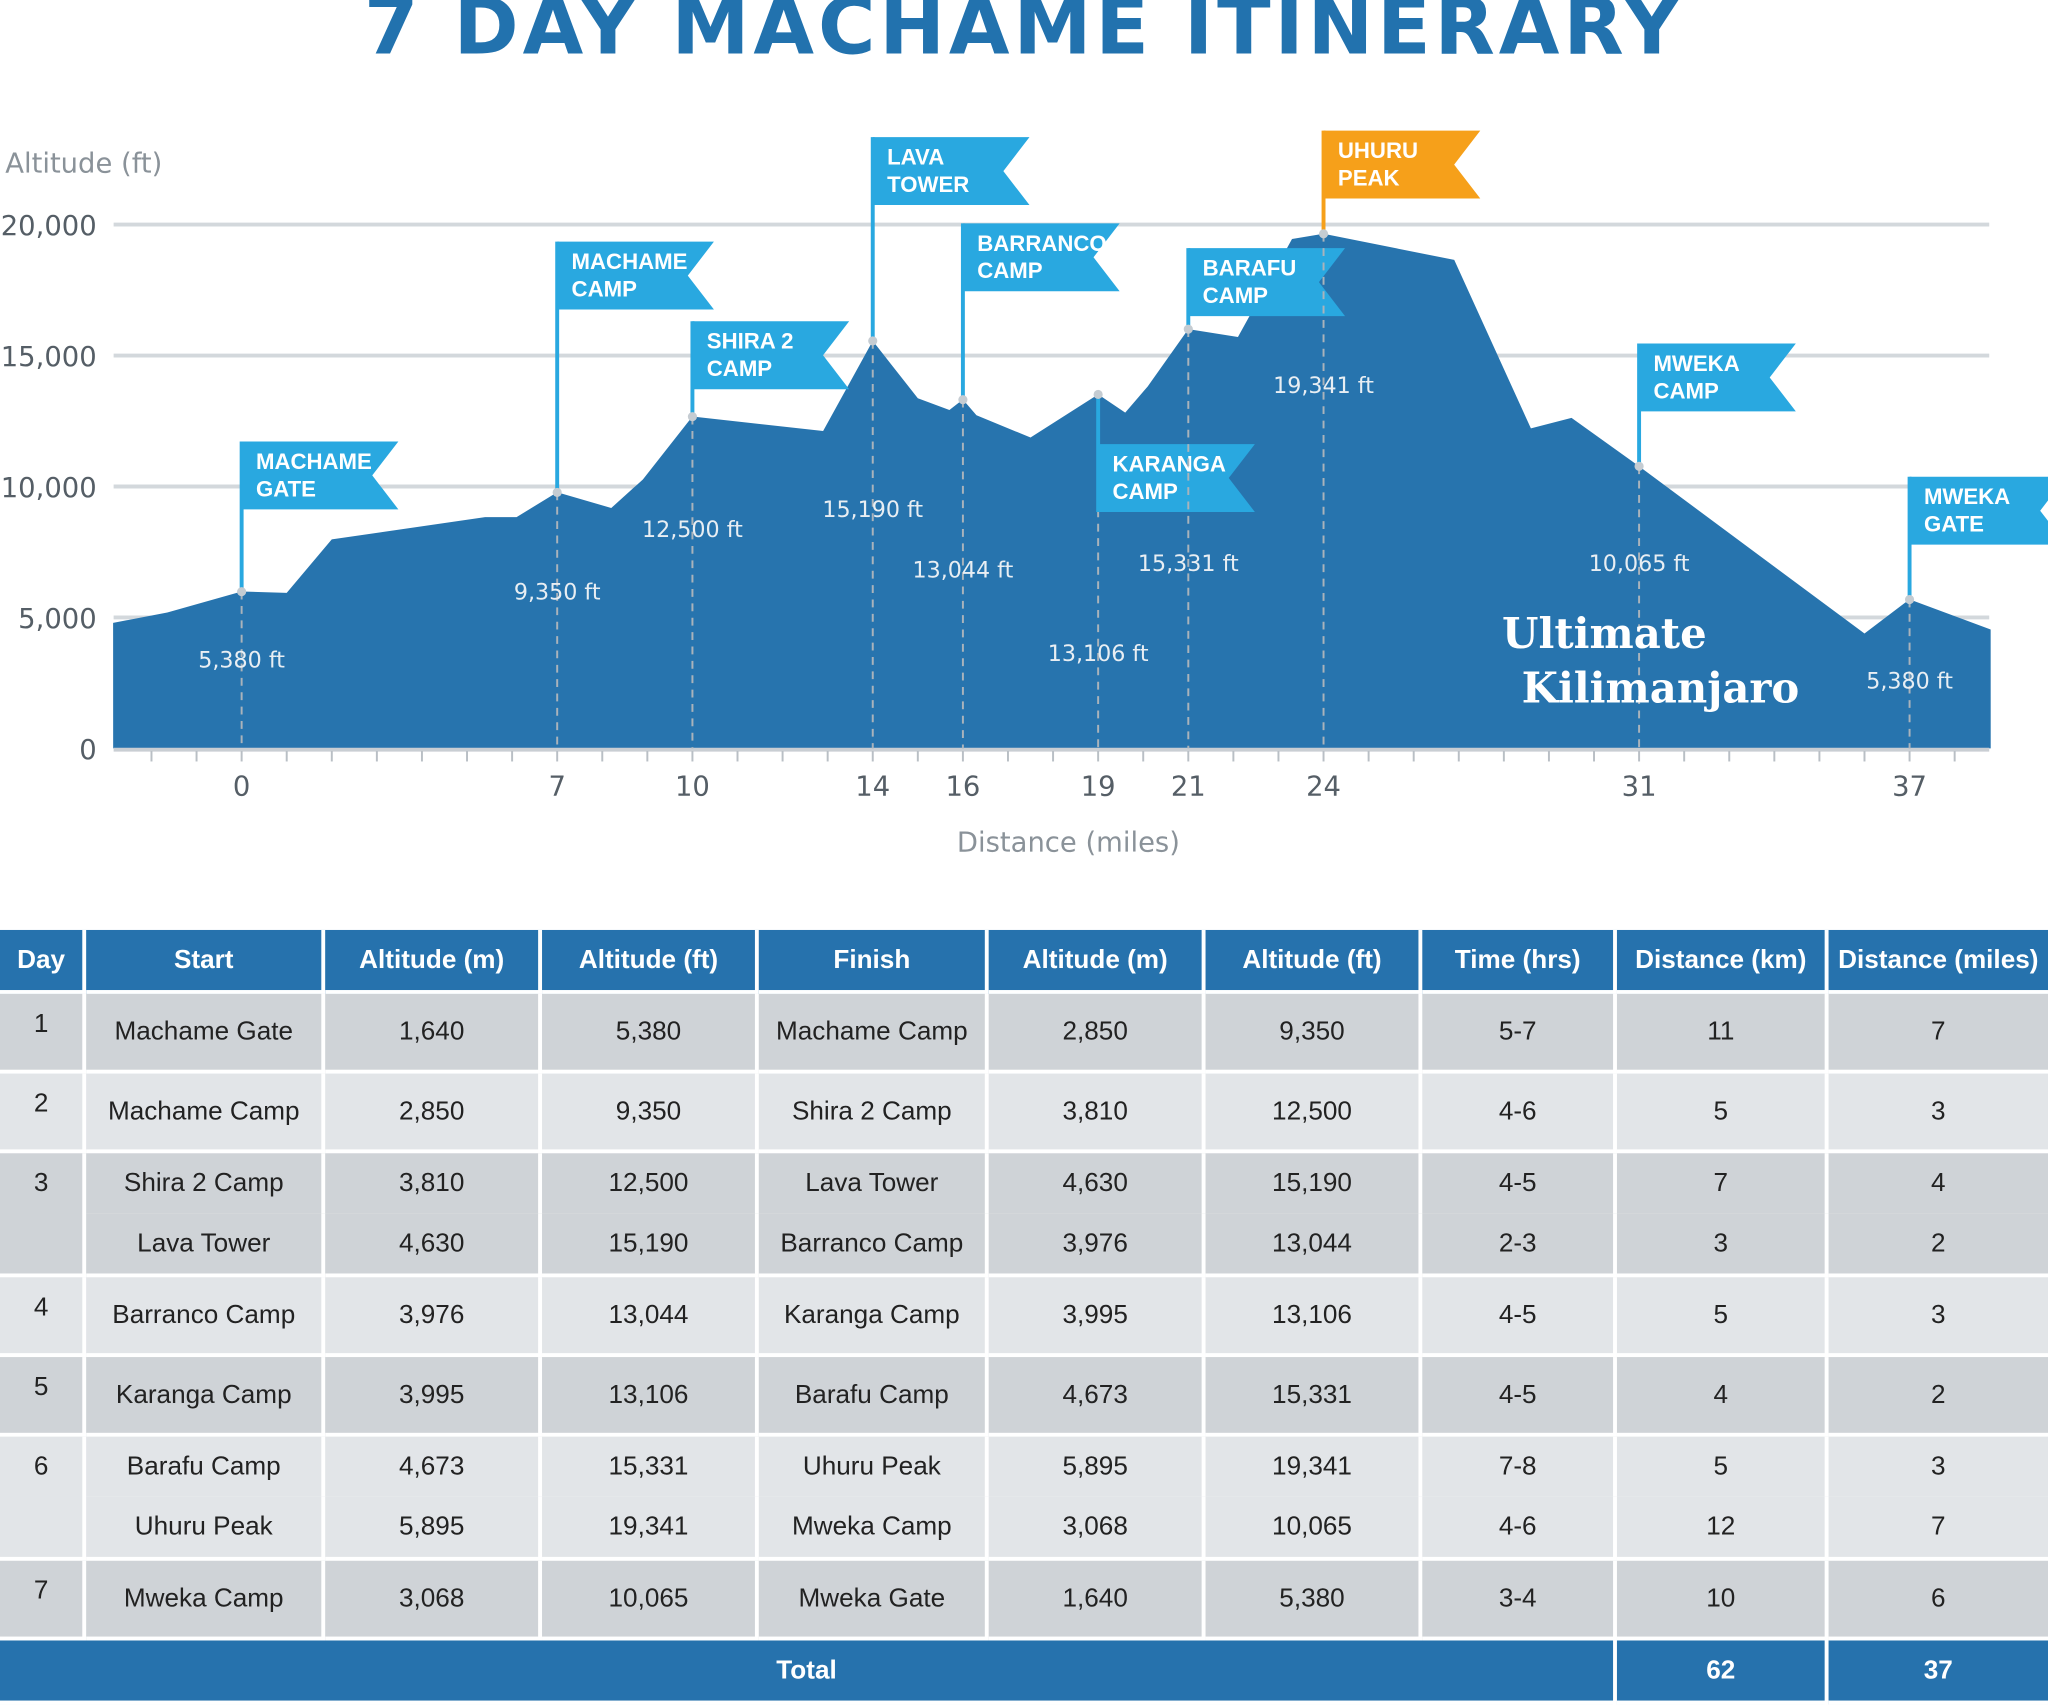  I want to click on table-cell: 4-6, so click(1519, 1528).